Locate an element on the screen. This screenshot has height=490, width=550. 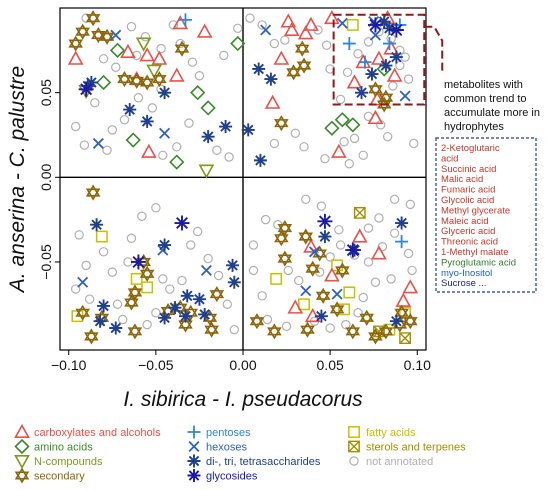
annotation-line-4: hydrophytes is located at coordinates (474, 127).